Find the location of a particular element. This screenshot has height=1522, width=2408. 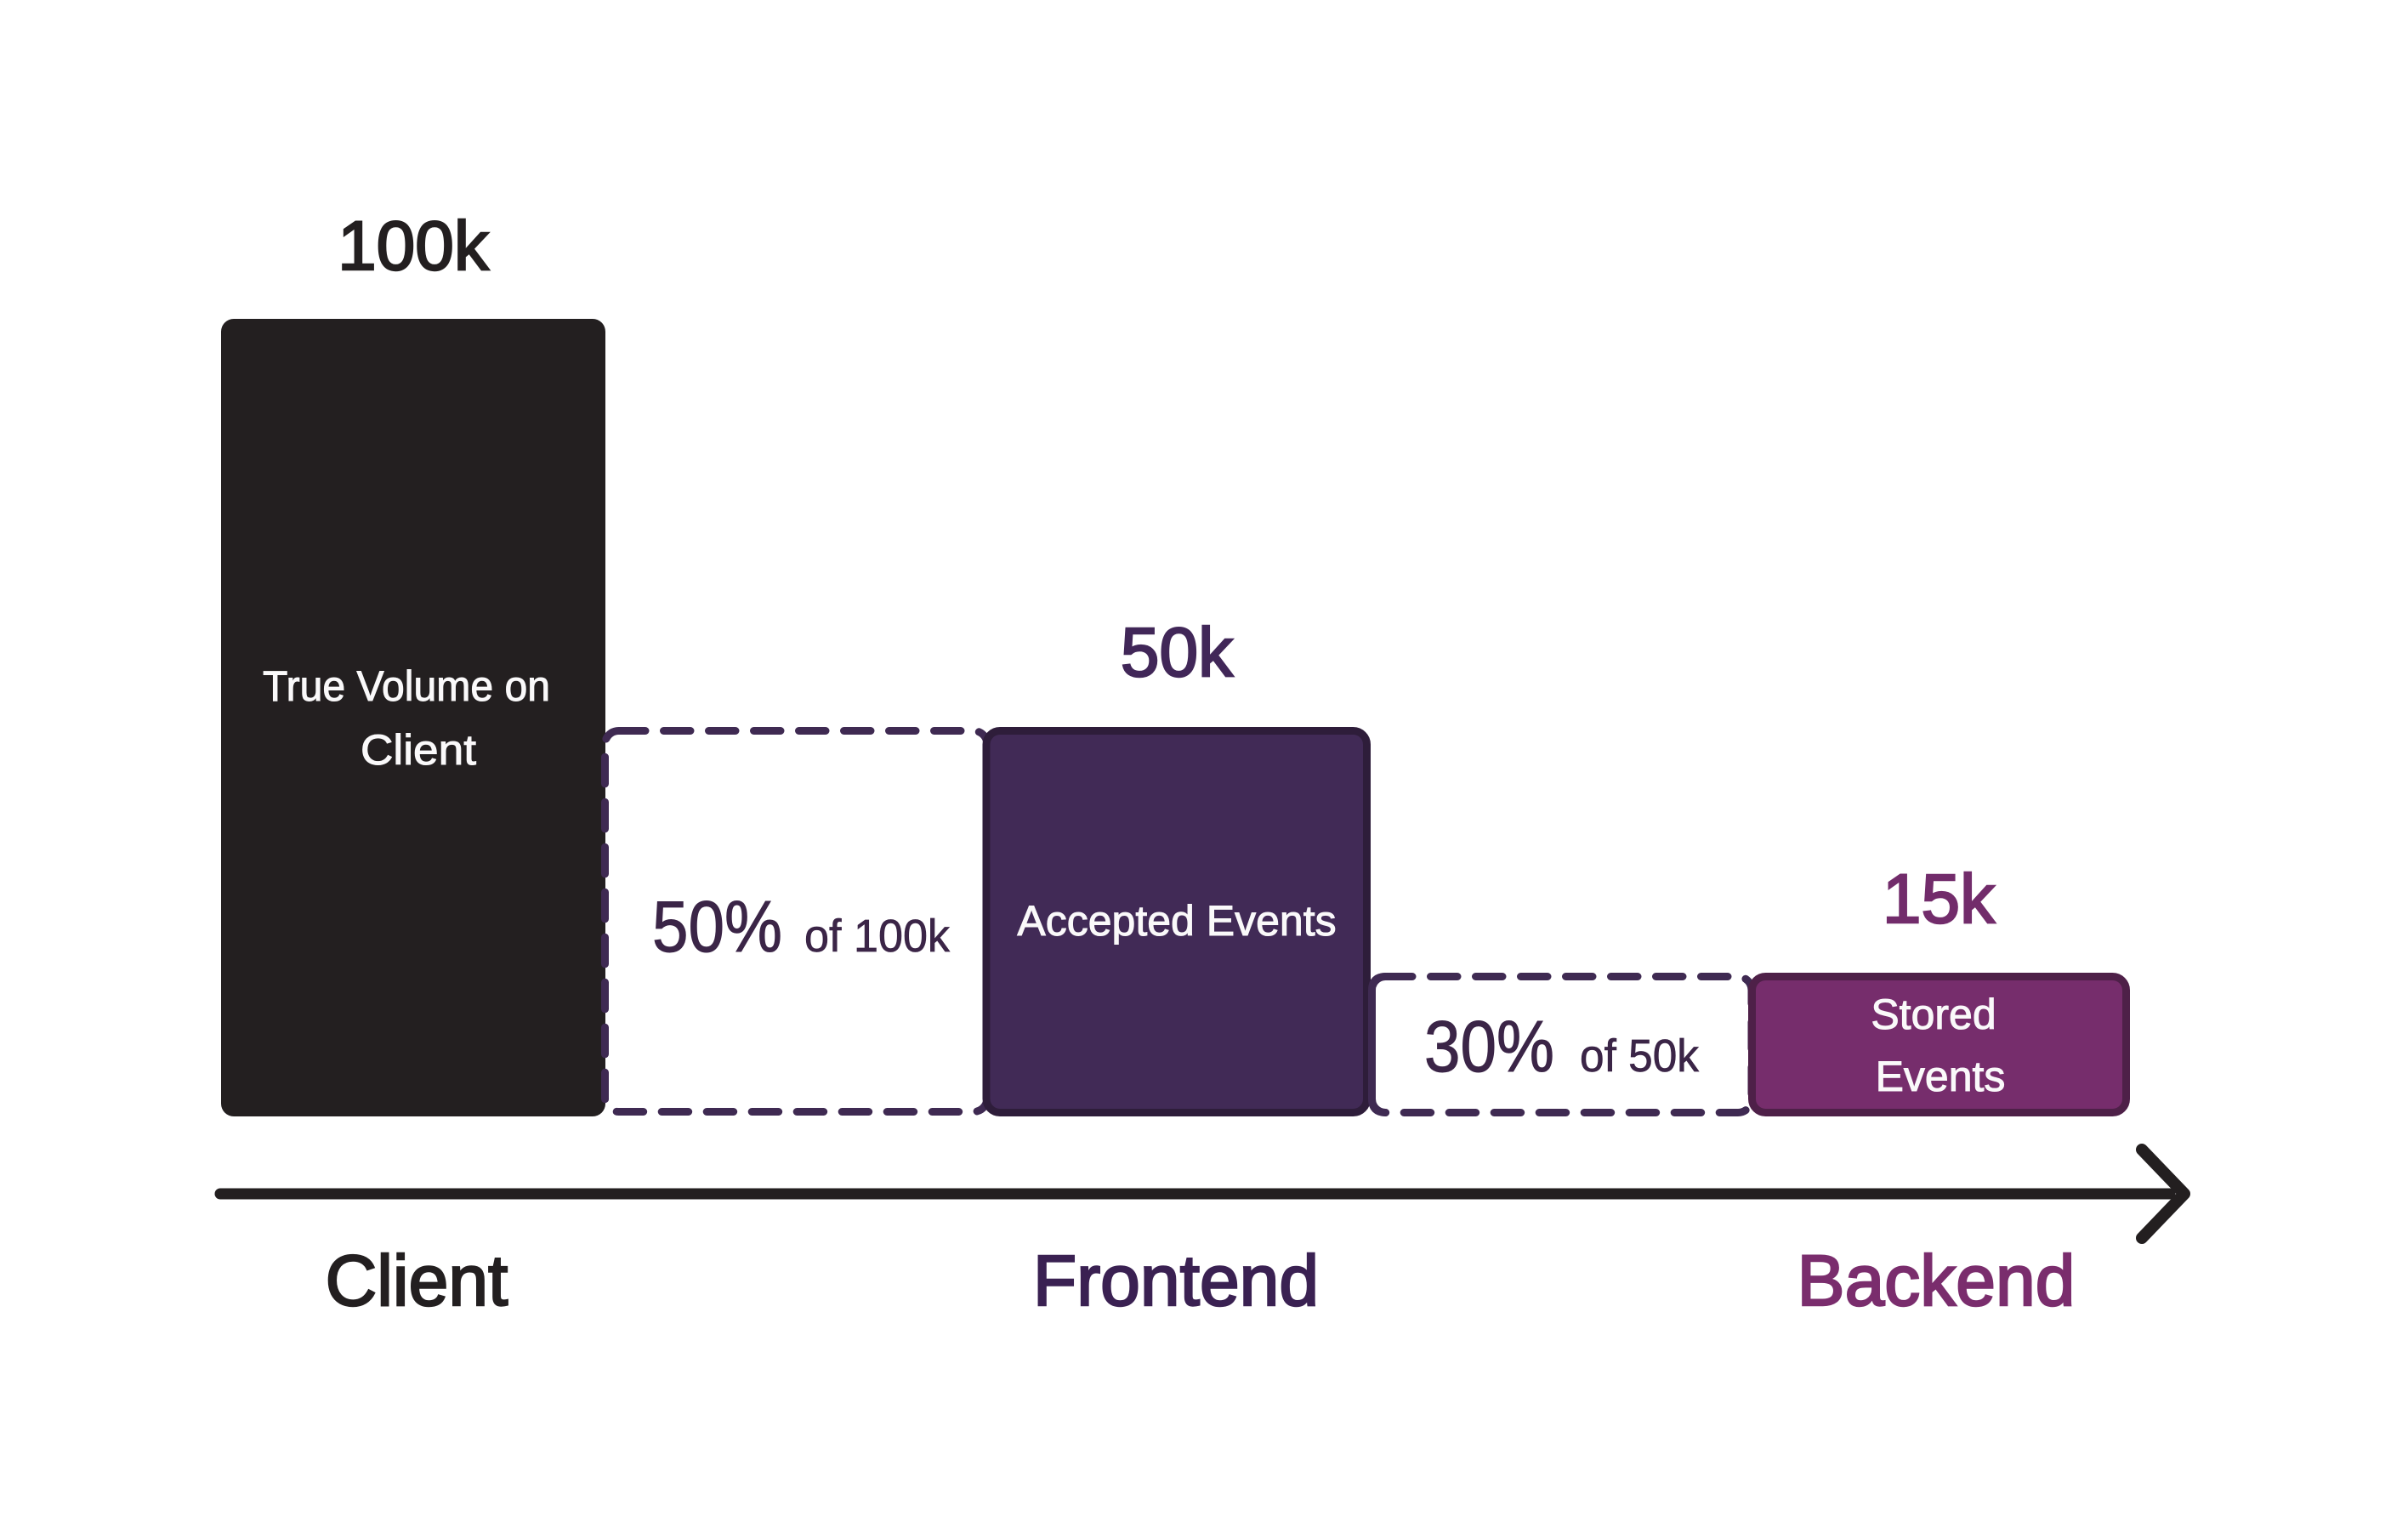

svg-text: True Volume on is located at coordinates (406, 686).